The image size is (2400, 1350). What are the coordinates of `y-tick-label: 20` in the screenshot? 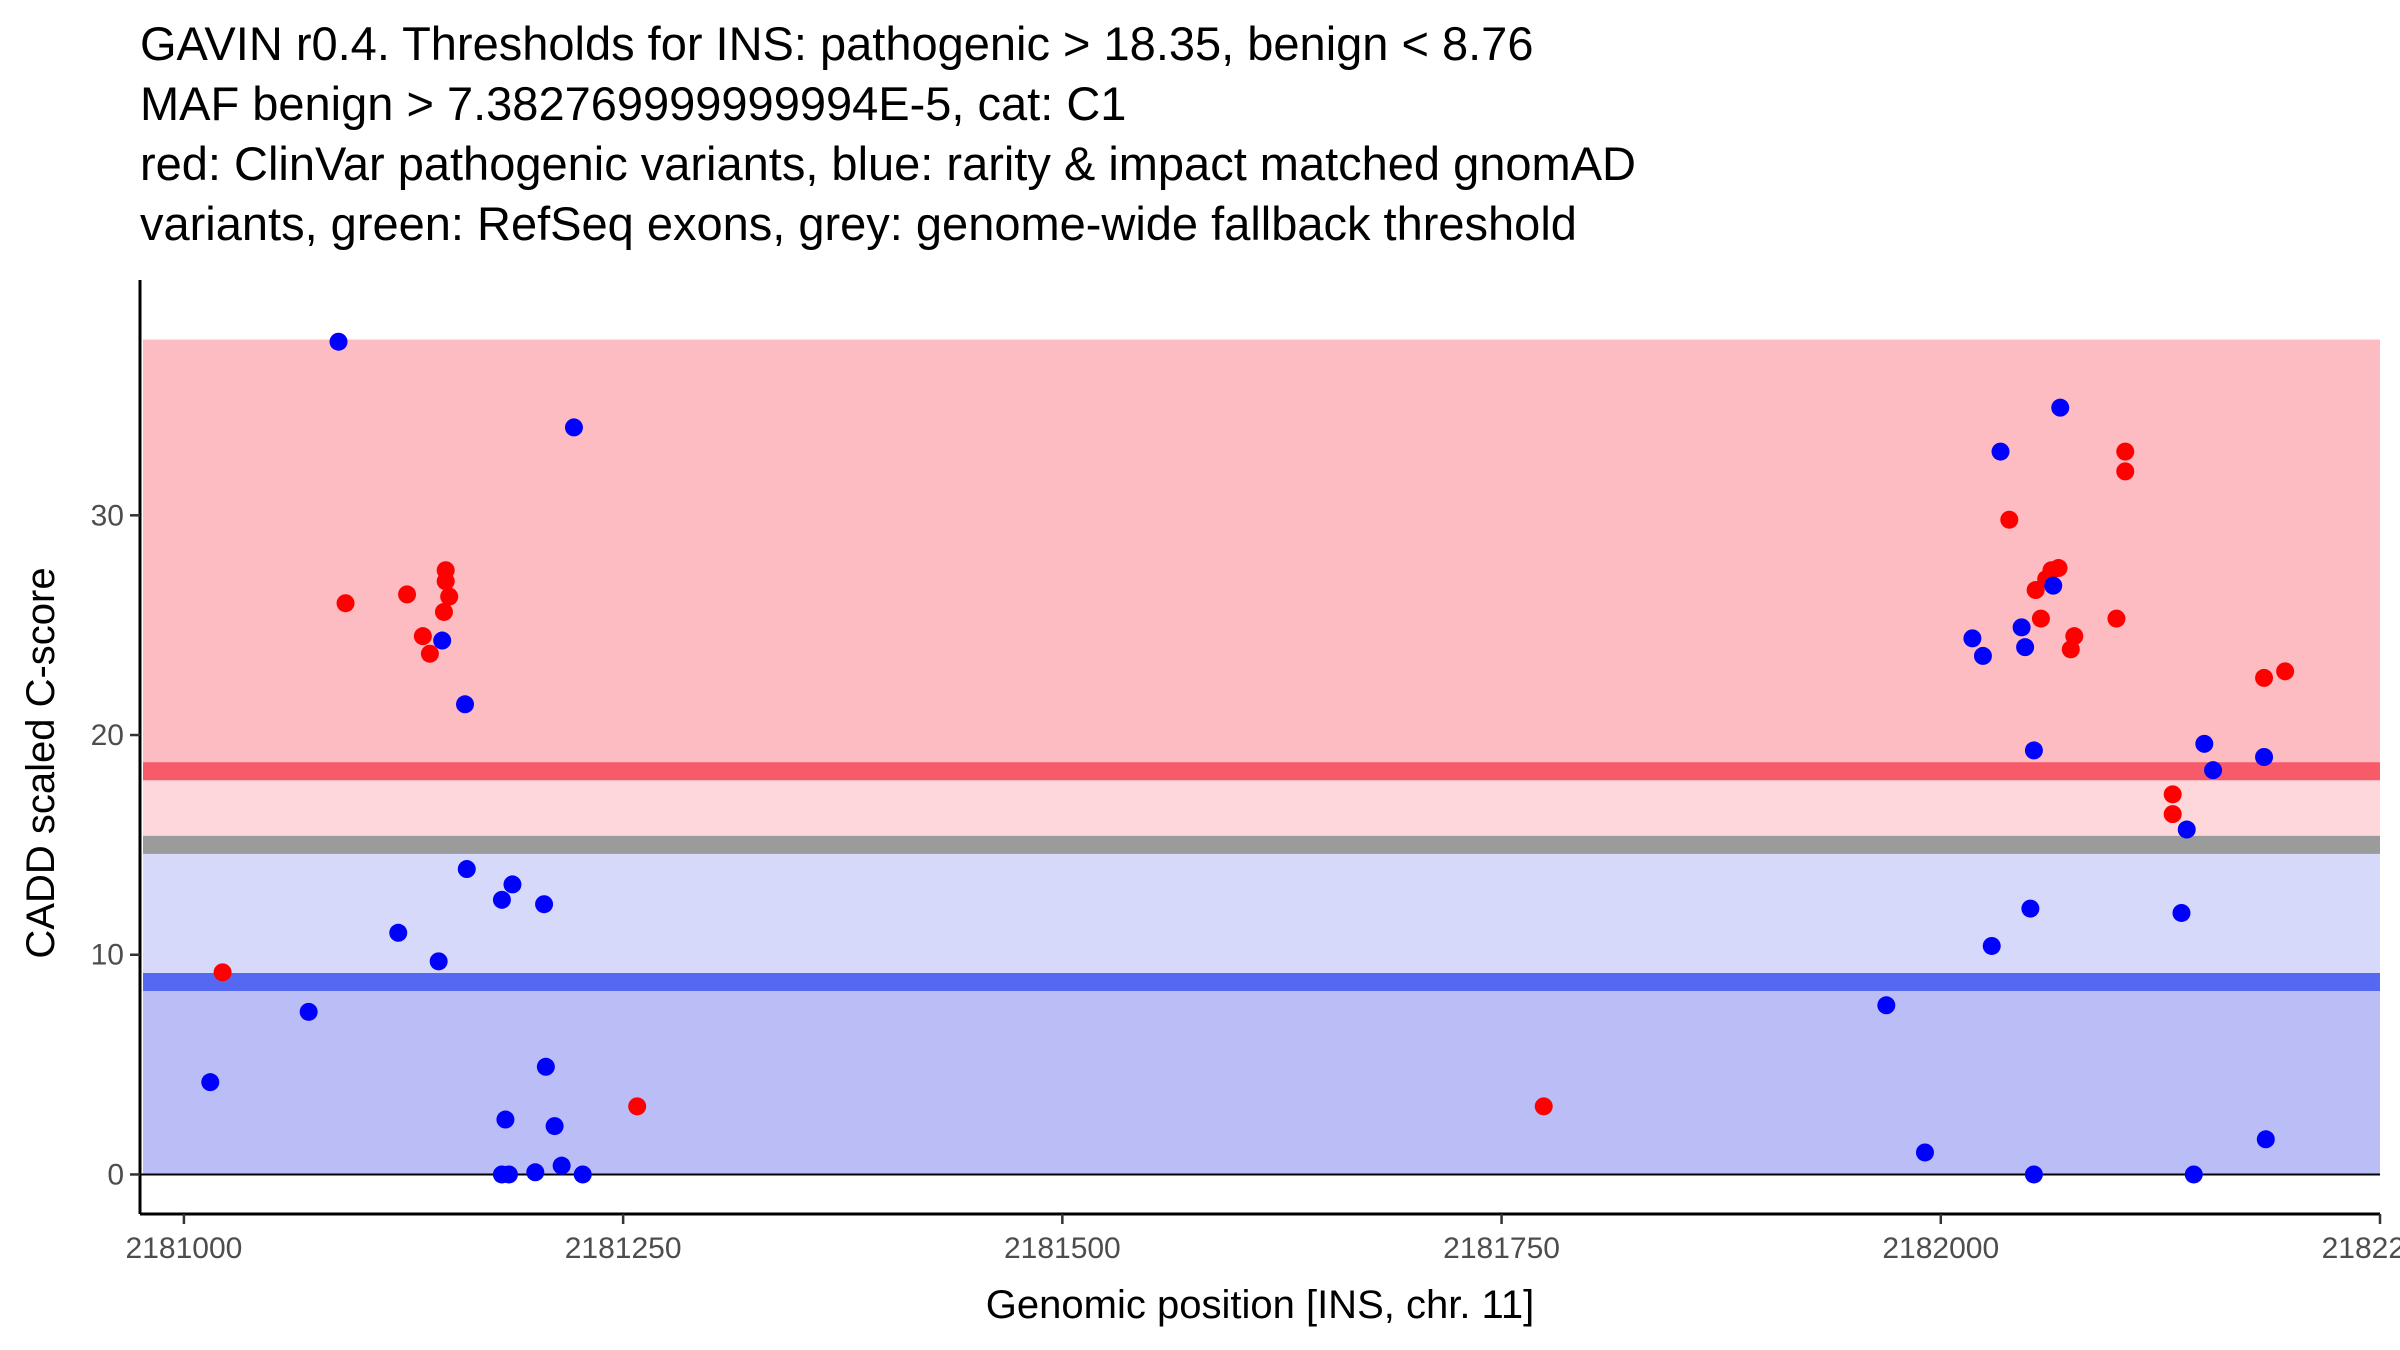 It's located at (107, 735).